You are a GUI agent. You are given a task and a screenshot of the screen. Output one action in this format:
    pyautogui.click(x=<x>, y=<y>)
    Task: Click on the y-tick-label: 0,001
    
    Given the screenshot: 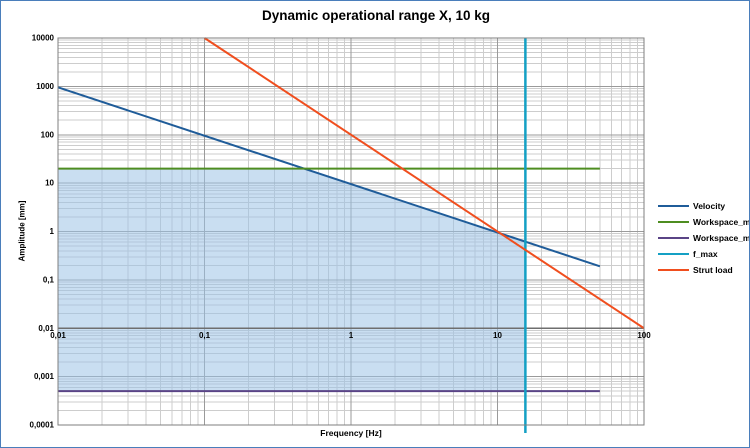 What is the action you would take?
    pyautogui.click(x=44, y=376)
    